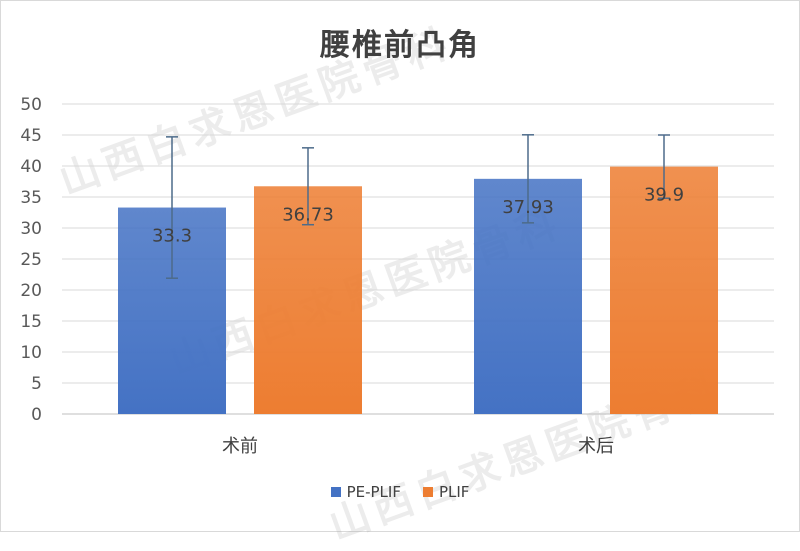 The width and height of the screenshot is (800, 551). Describe the element at coordinates (31, 167) in the screenshot. I see `y-tick-label-40: 40` at that location.